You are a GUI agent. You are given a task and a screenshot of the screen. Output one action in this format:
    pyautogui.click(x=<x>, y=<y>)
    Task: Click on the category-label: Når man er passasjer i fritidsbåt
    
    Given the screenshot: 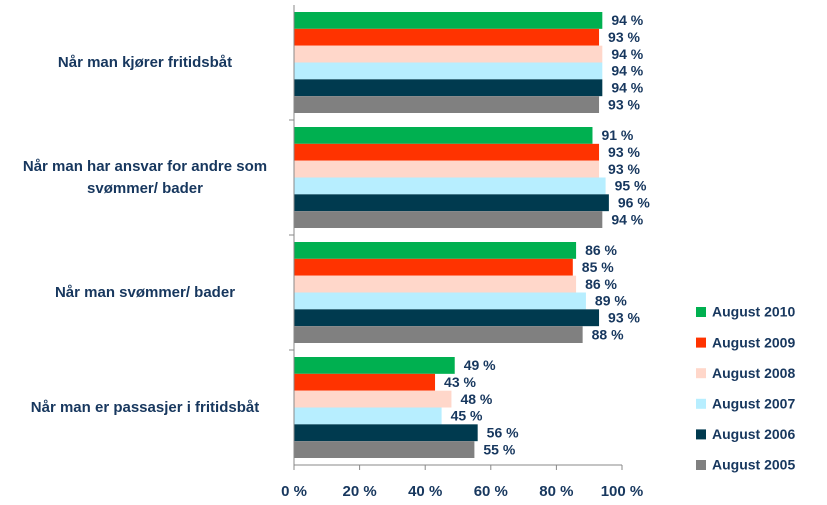 What is the action you would take?
    pyautogui.click(x=145, y=407)
    